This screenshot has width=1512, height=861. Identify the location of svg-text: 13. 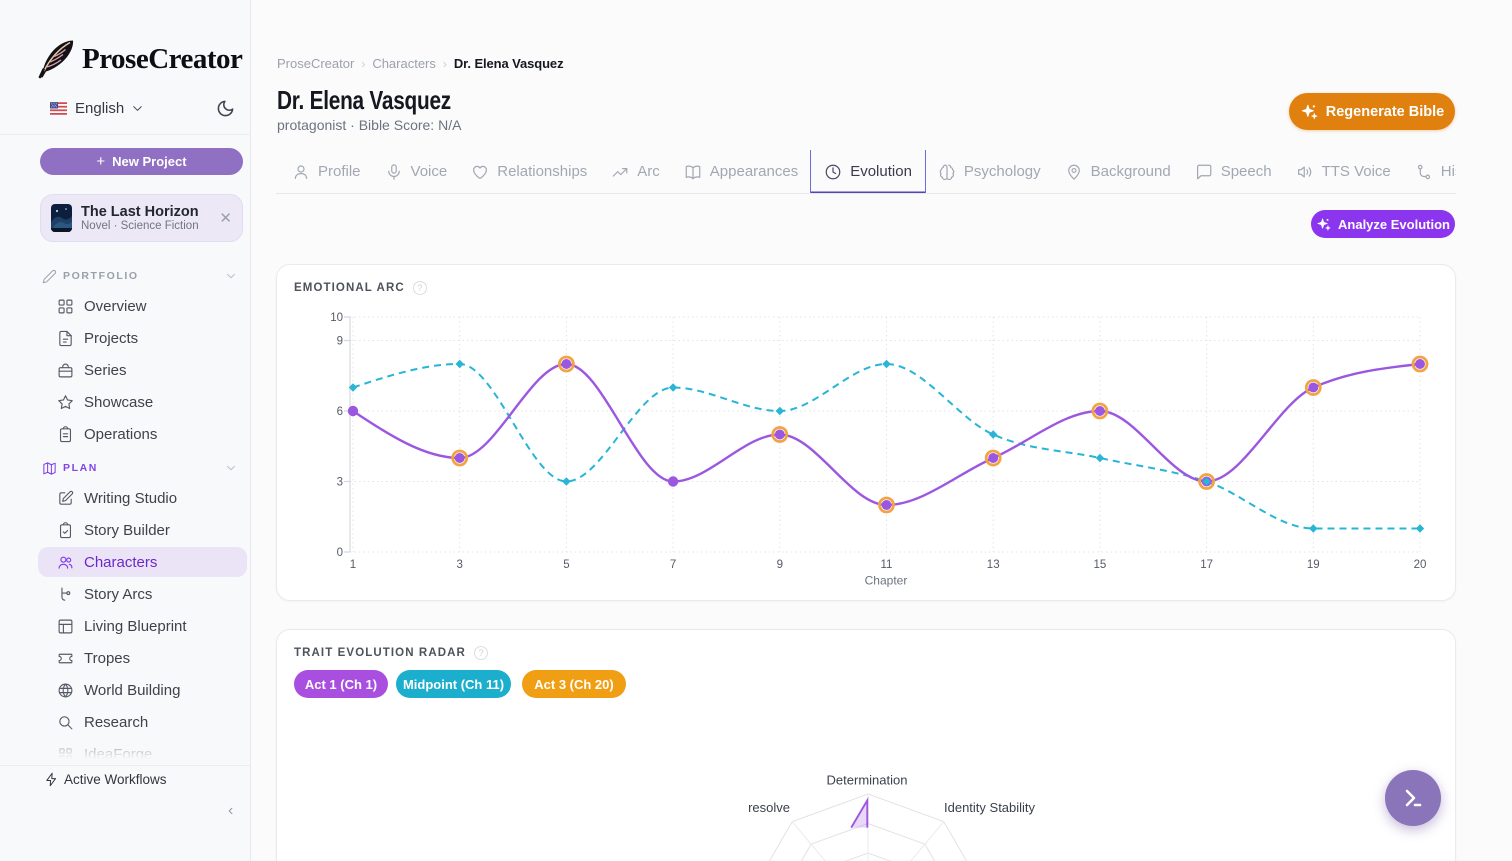
(993, 565).